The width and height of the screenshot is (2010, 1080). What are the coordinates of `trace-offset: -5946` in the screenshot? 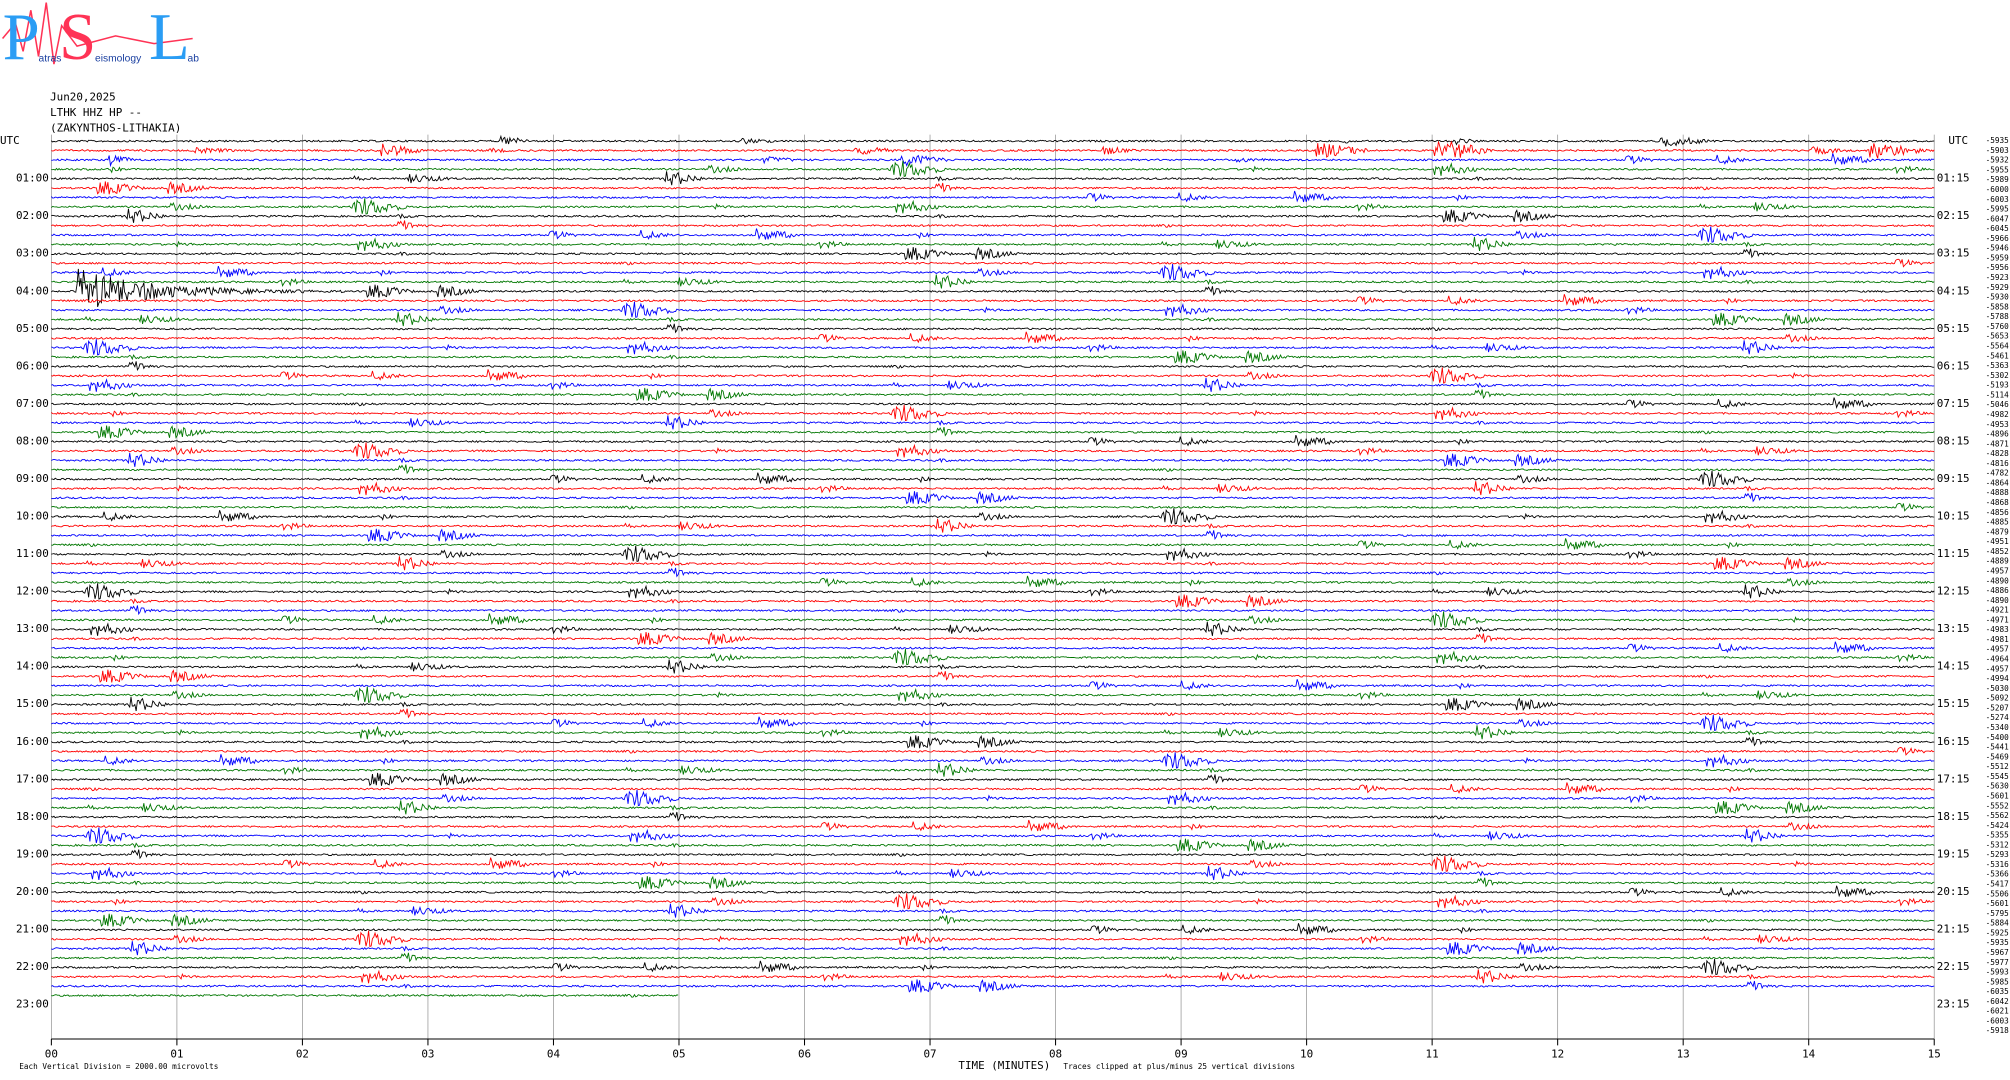 It's located at (1998, 248).